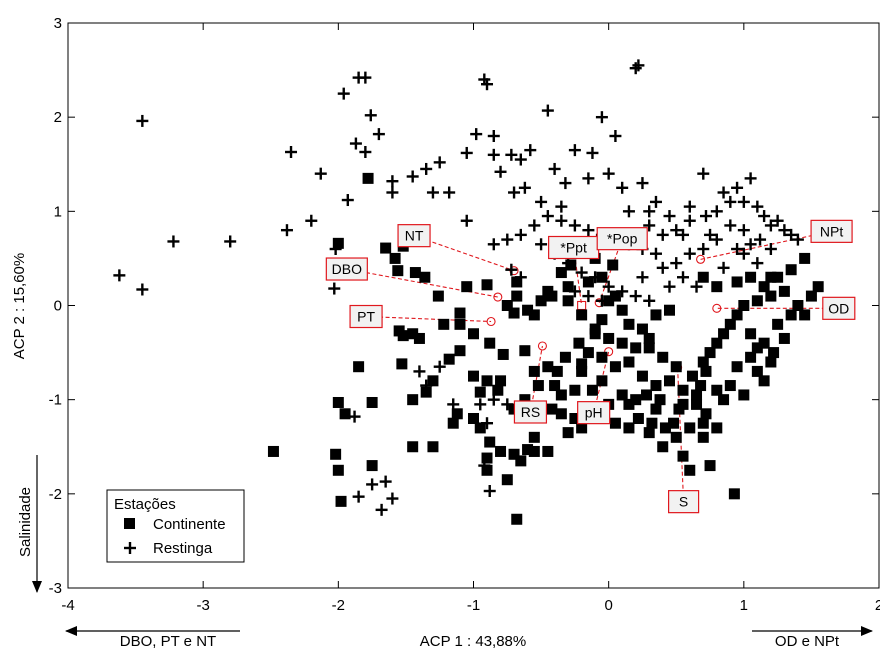 This screenshot has width=880, height=651. Describe the element at coordinates (67, 605) in the screenshot. I see `x-tick-label: -4` at that location.